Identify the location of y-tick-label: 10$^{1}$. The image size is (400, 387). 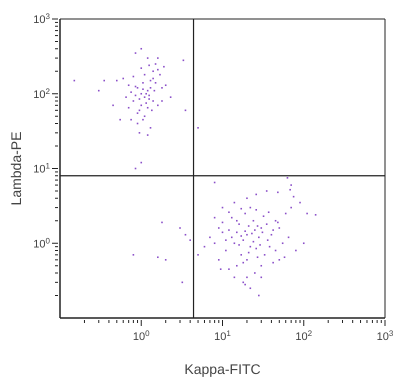
(42, 168).